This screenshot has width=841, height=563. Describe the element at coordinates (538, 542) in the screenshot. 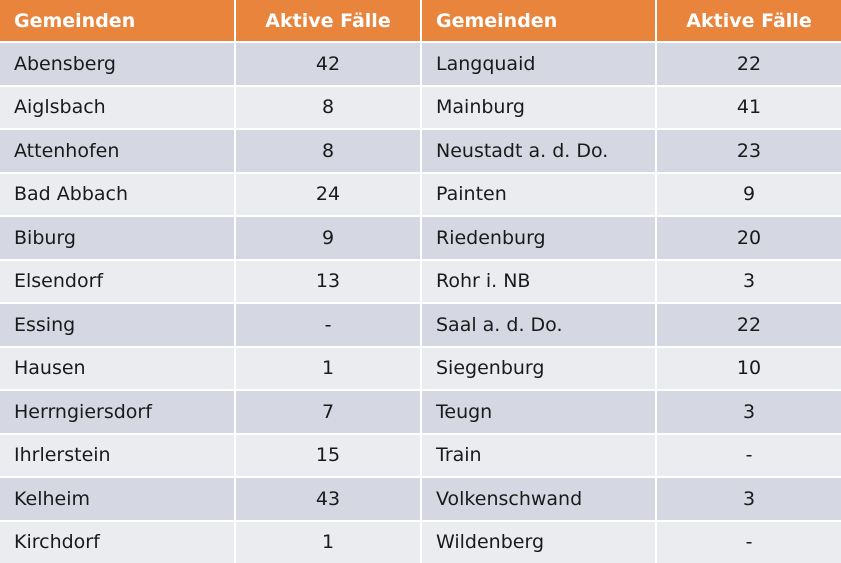

I see `gemeinde-name-cell: Wildenberg` at that location.